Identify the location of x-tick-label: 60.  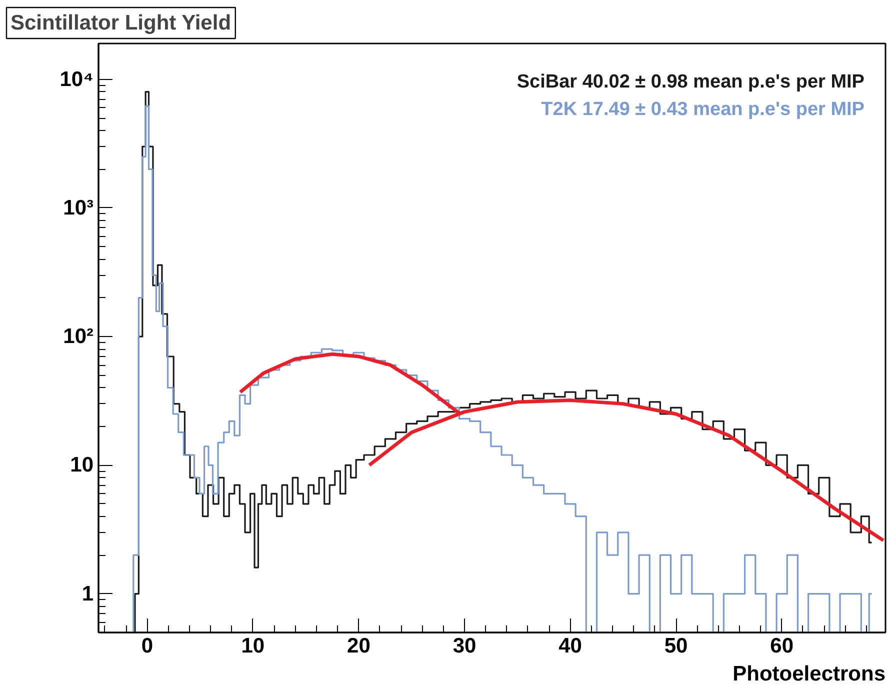
(782, 646).